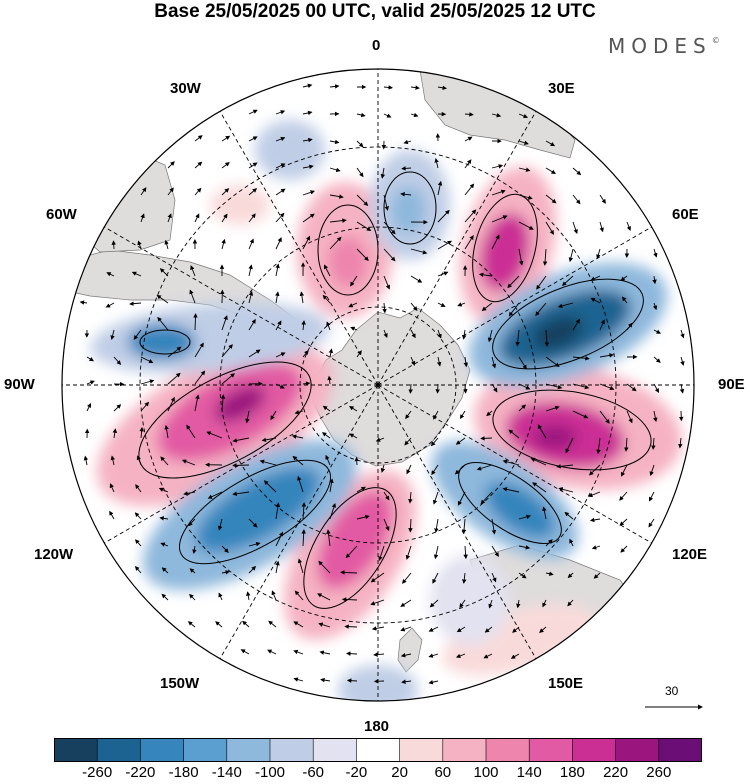 The height and width of the screenshot is (784, 750). Describe the element at coordinates (376, 726) in the screenshot. I see `lon-label-180: 180` at that location.